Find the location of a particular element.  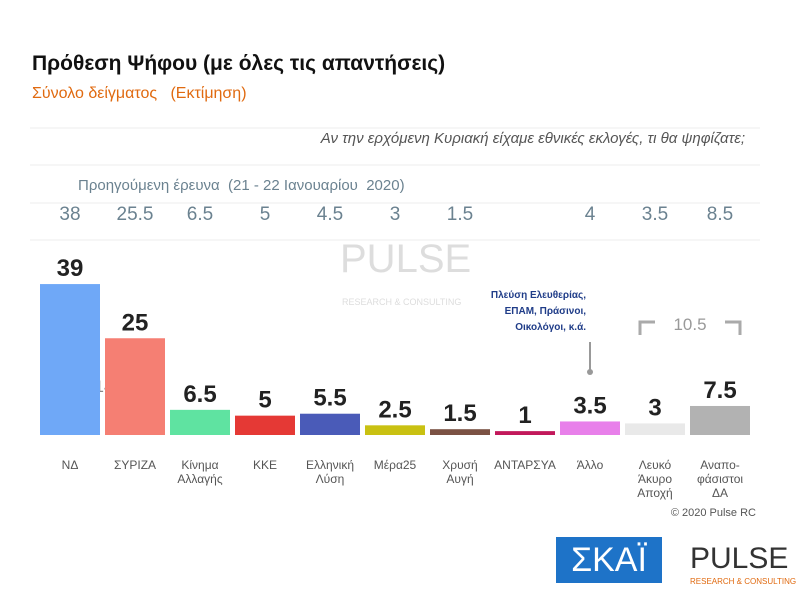

copyright: © 2020 Pulse RC is located at coordinates (713, 513).